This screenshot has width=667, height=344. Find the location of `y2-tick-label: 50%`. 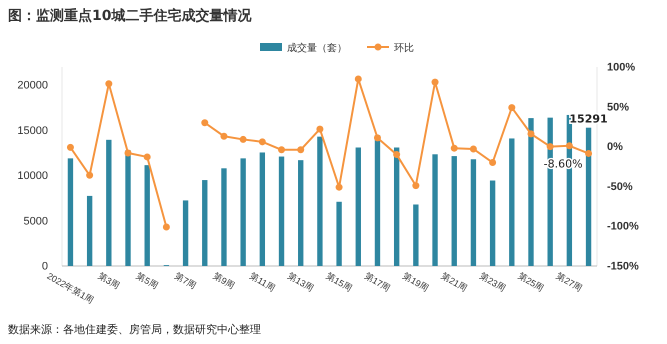

y2-tick-label: 50% is located at coordinates (618, 107).